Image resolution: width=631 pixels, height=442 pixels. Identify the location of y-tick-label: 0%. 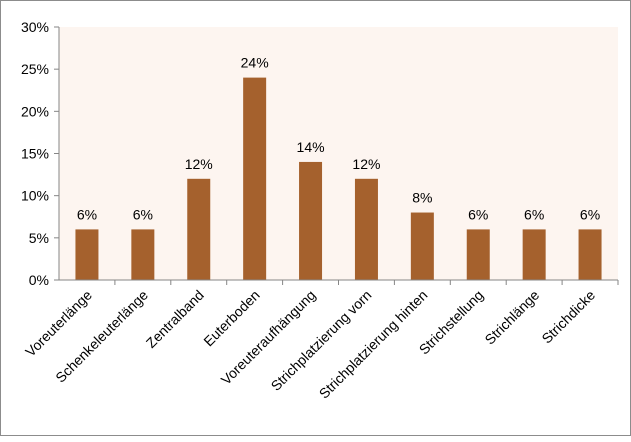
(39, 280).